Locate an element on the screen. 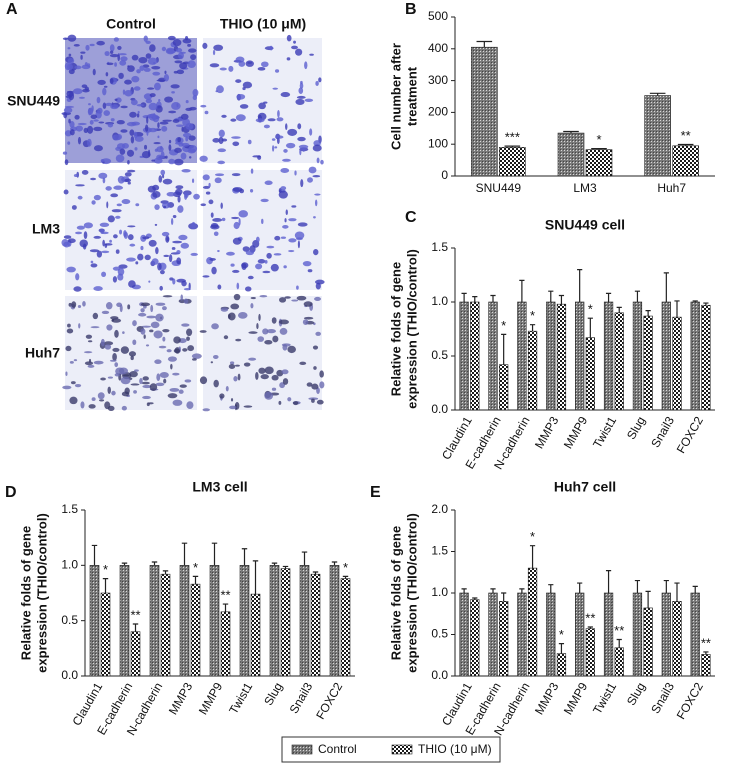  x-tick-label: FOXC2 is located at coordinates (690, 701).